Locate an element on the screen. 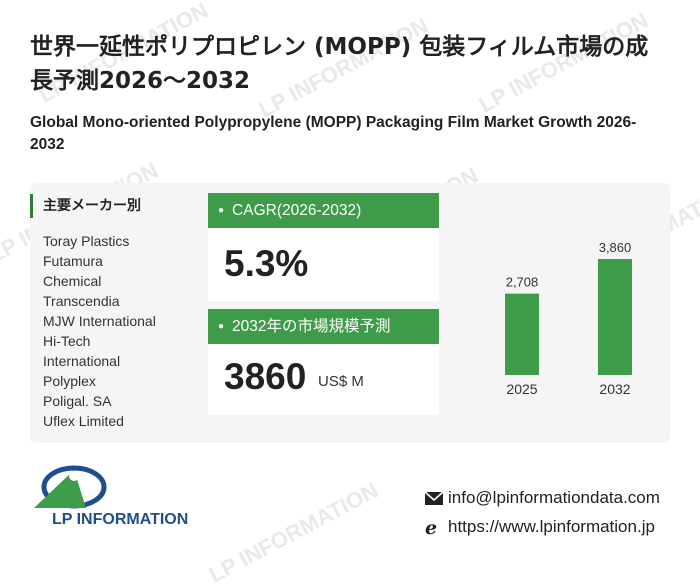  maker-item: MJW International is located at coordinates (99, 321).